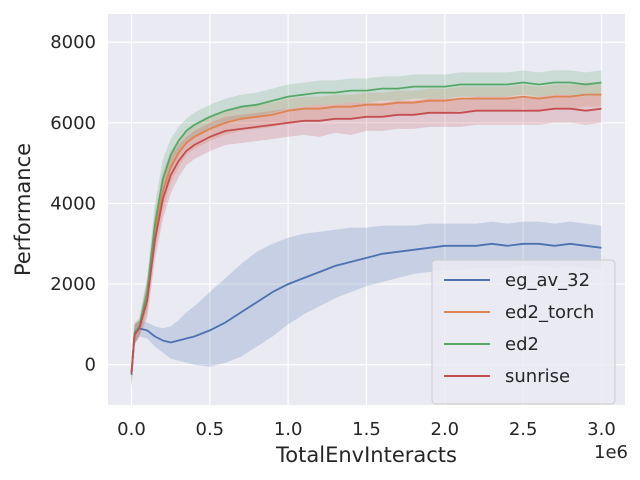 The image size is (640, 480). I want to click on x-tick-label: 2.0, so click(445, 429).